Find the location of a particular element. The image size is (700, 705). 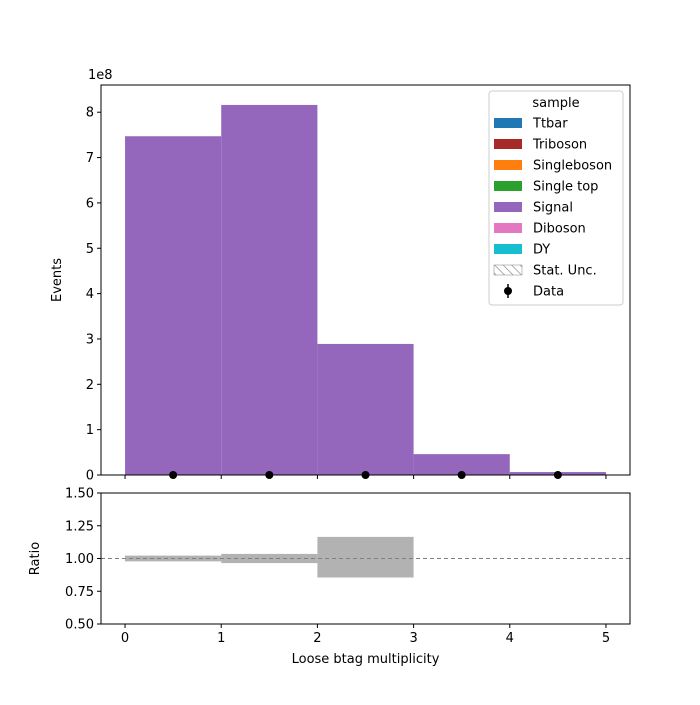

y-tick-label: 0 is located at coordinates (90, 476).